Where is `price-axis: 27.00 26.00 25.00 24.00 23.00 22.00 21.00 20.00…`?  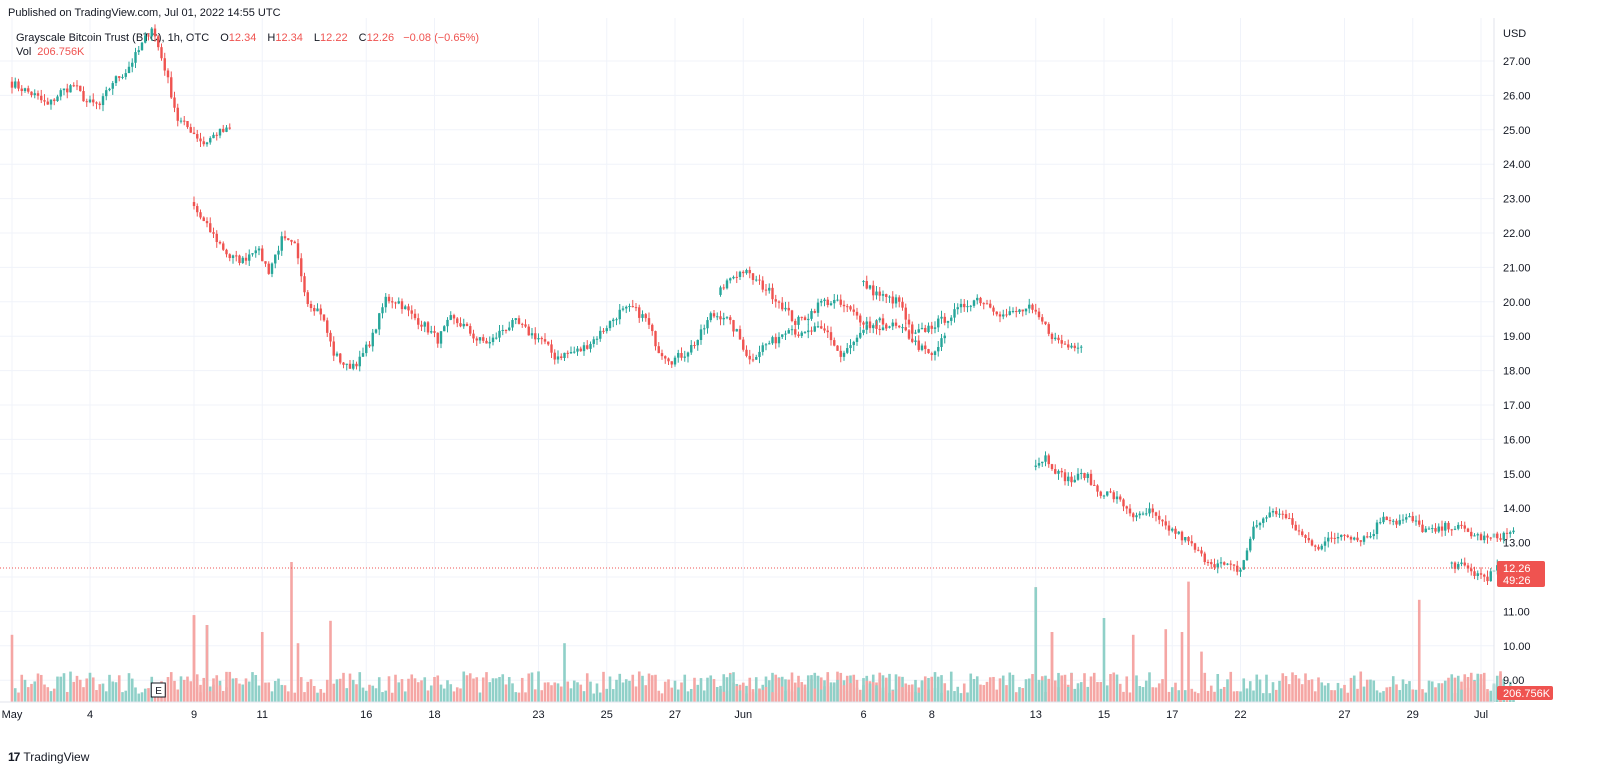 price-axis: 27.00 26.00 25.00 24.00 23.00 22.00 21.00 20.00… is located at coordinates (1517, 371).